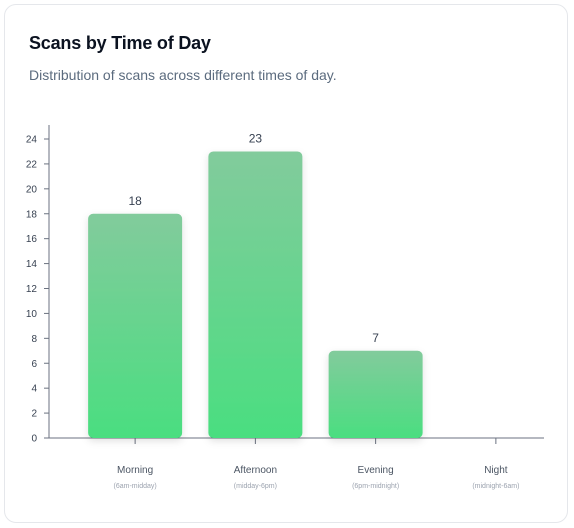 Image resolution: width=574 pixels, height=528 pixels. I want to click on data-label-afternoon: 23, so click(256, 138).